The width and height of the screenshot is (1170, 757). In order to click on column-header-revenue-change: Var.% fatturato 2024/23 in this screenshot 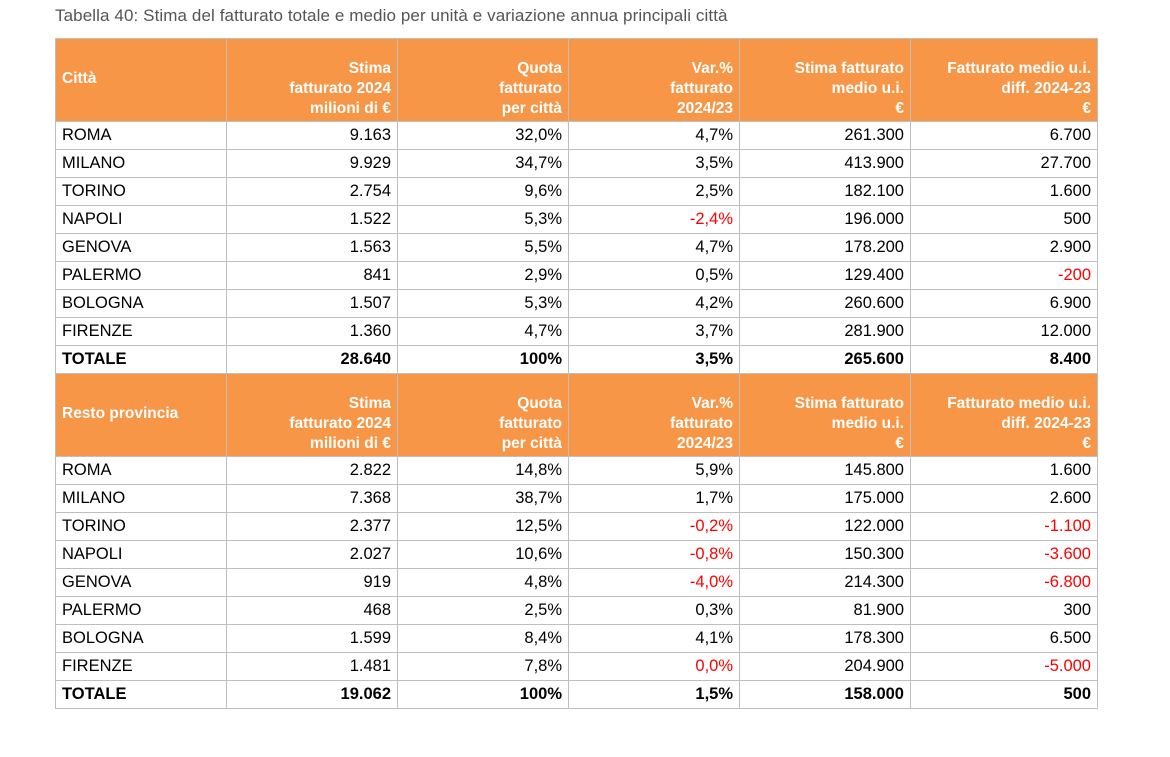, I will do `click(654, 80)`.